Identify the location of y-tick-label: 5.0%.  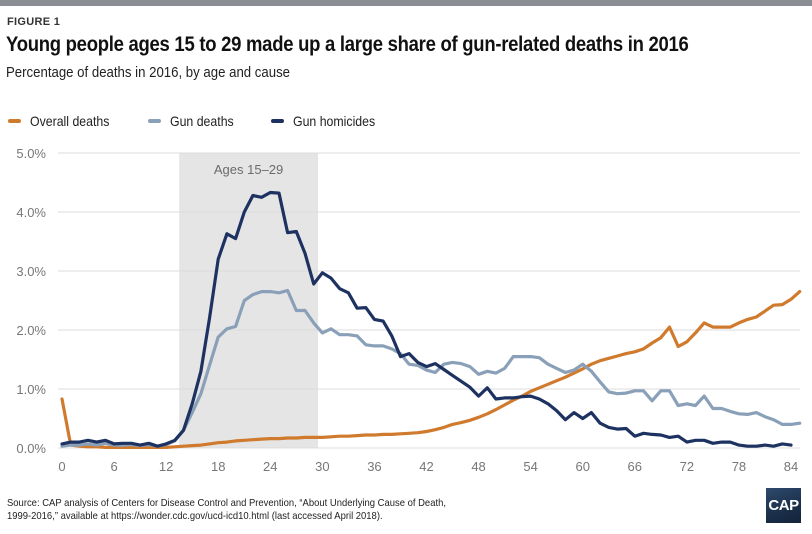
(31, 153).